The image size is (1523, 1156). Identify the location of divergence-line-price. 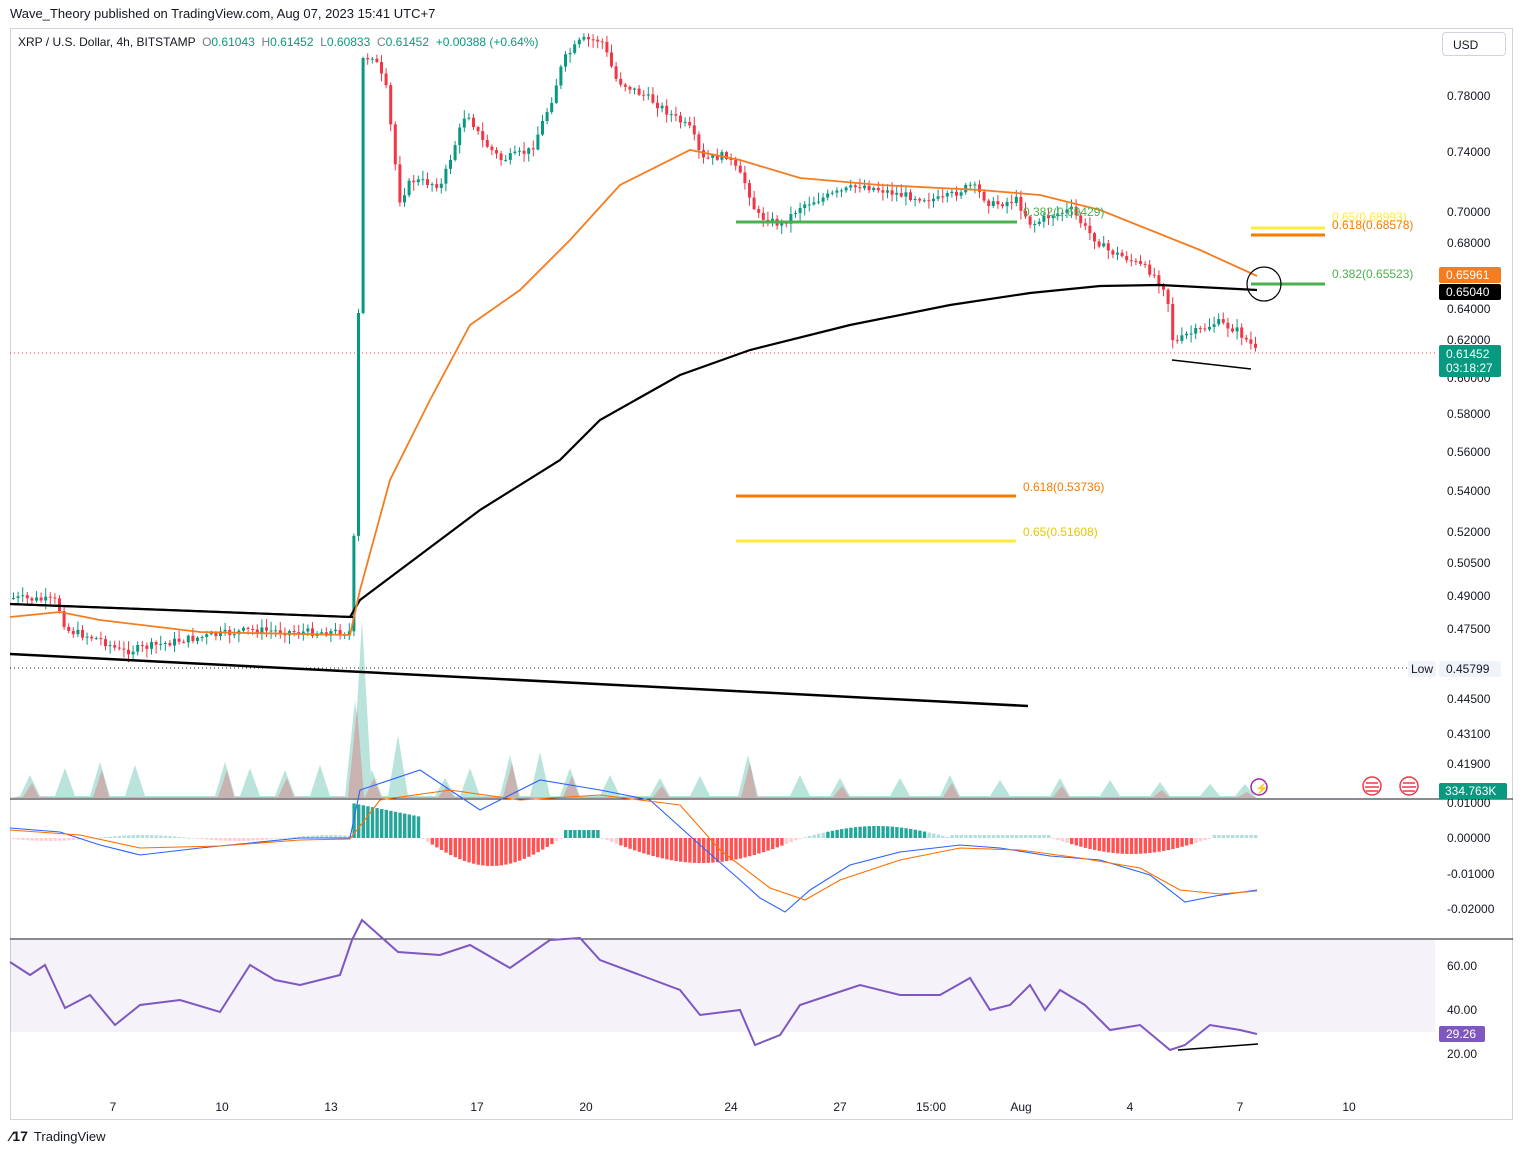
(1211, 364).